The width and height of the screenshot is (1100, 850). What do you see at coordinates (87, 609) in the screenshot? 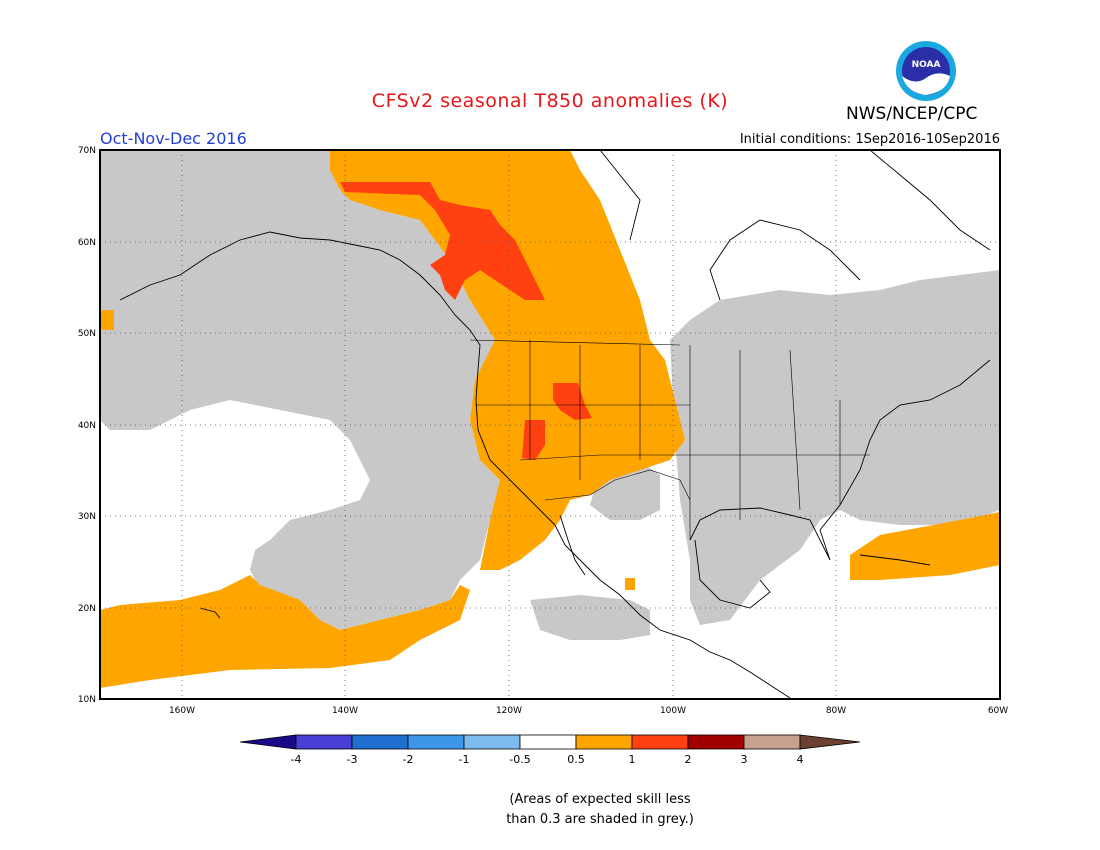
I see `lat-label: 20N` at bounding box center [87, 609].